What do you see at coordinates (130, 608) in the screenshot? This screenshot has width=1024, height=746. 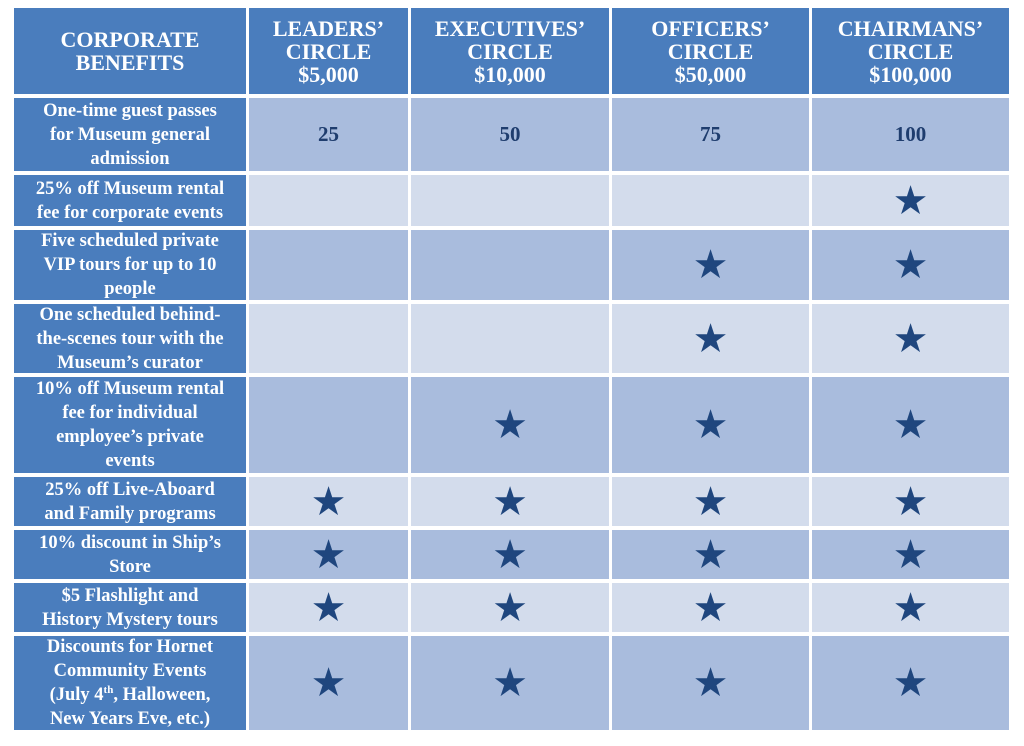 I see `benefit-label-text: $5 Flashlight and History Mystery tours` at bounding box center [130, 608].